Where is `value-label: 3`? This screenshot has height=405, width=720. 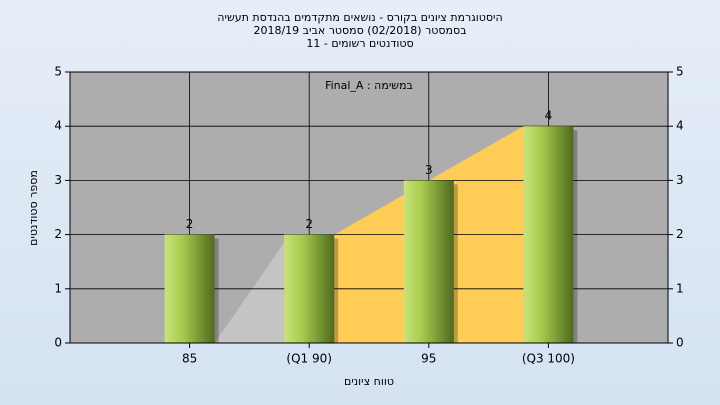 value-label: 3 is located at coordinates (429, 170).